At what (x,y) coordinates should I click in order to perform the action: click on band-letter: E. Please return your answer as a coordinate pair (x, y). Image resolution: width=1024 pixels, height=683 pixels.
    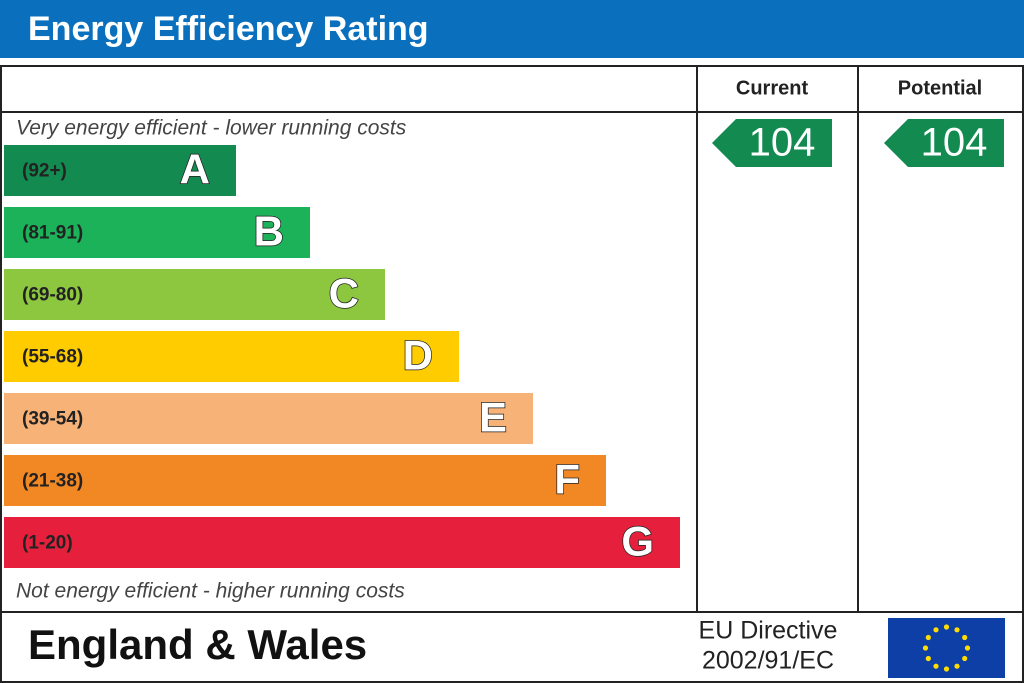
    Looking at the image, I should click on (493, 417).